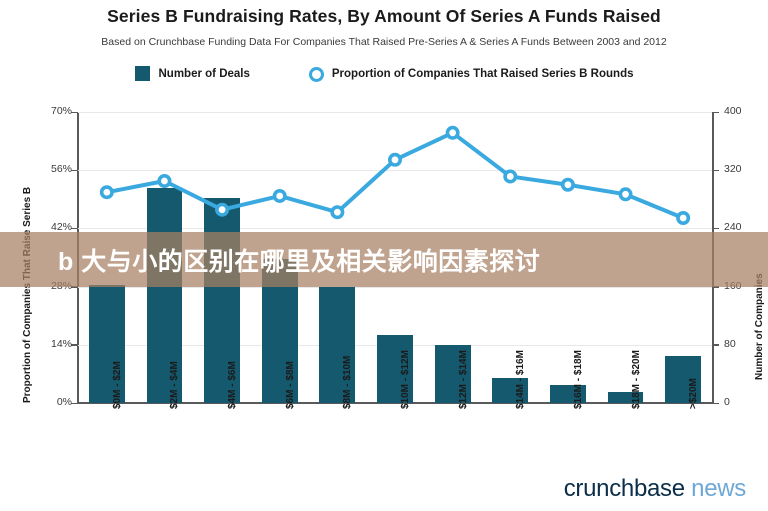  Describe the element at coordinates (727, 402) in the screenshot. I see `right-tick-label: 0` at that location.